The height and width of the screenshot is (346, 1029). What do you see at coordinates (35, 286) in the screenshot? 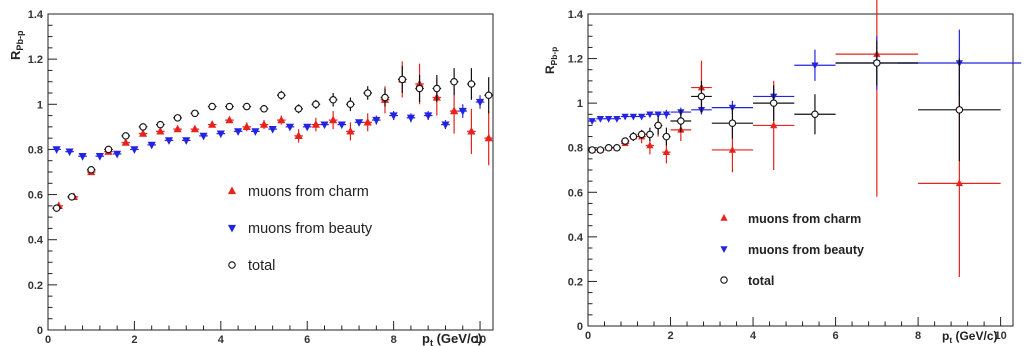
I see `y-tick-label: 0.2` at bounding box center [35, 286].